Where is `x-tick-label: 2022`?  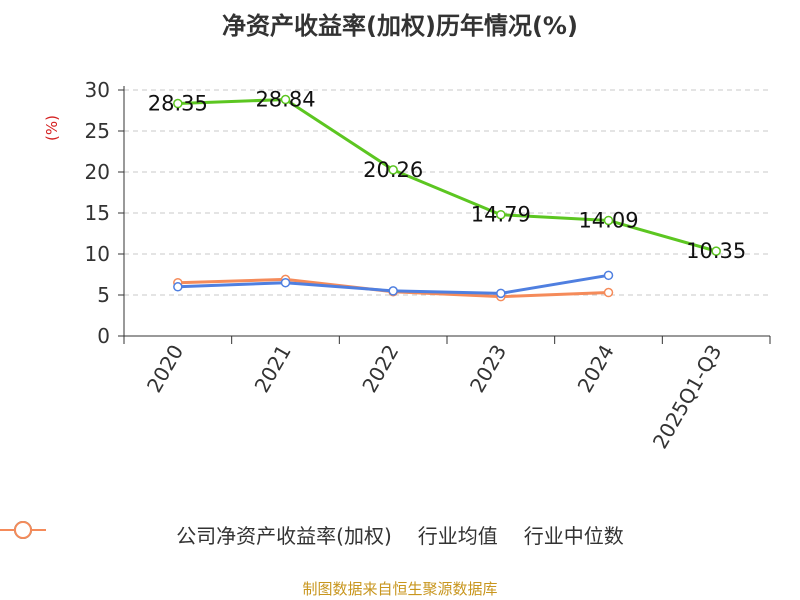
x-tick-label: 2022 is located at coordinates (380, 369).